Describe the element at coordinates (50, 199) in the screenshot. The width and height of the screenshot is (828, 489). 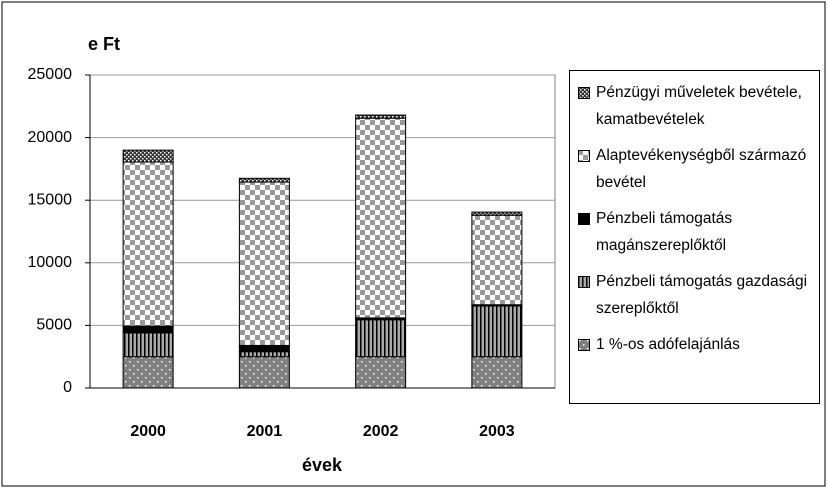
I see `y-tick-label: 15000` at that location.